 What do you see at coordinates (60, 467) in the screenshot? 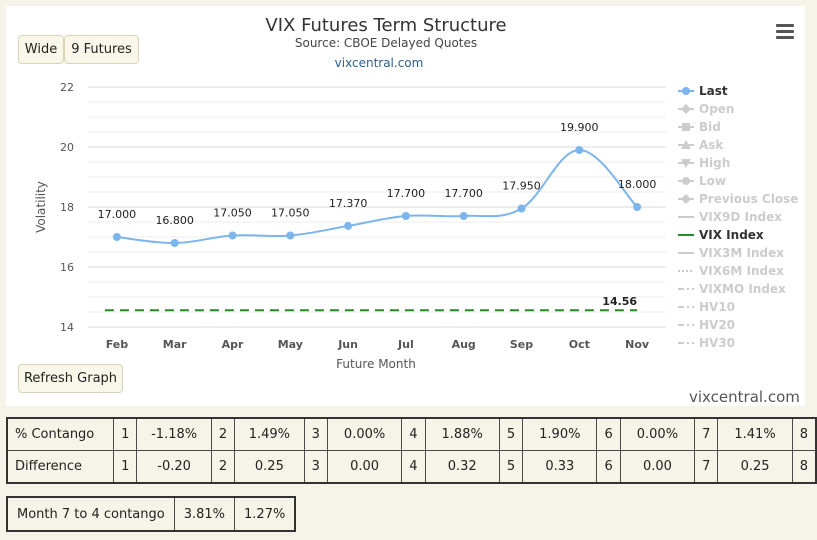
I see `difference-row-label: Difference` at bounding box center [60, 467].